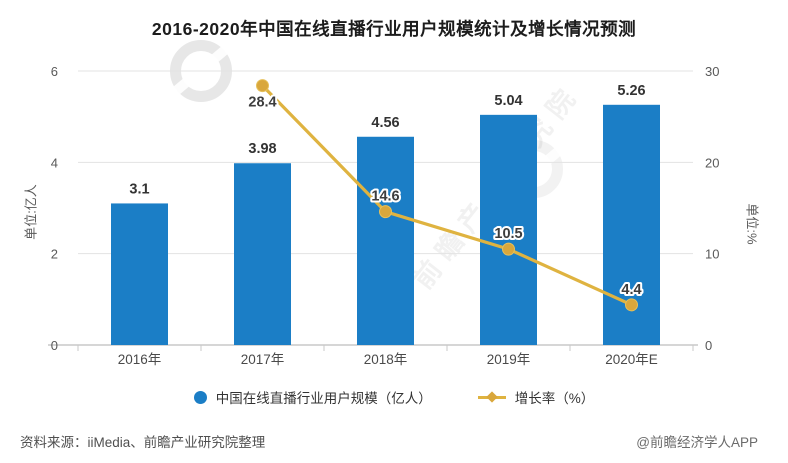  What do you see at coordinates (263, 359) in the screenshot?
I see `x-axis-label: 2017年` at bounding box center [263, 359].